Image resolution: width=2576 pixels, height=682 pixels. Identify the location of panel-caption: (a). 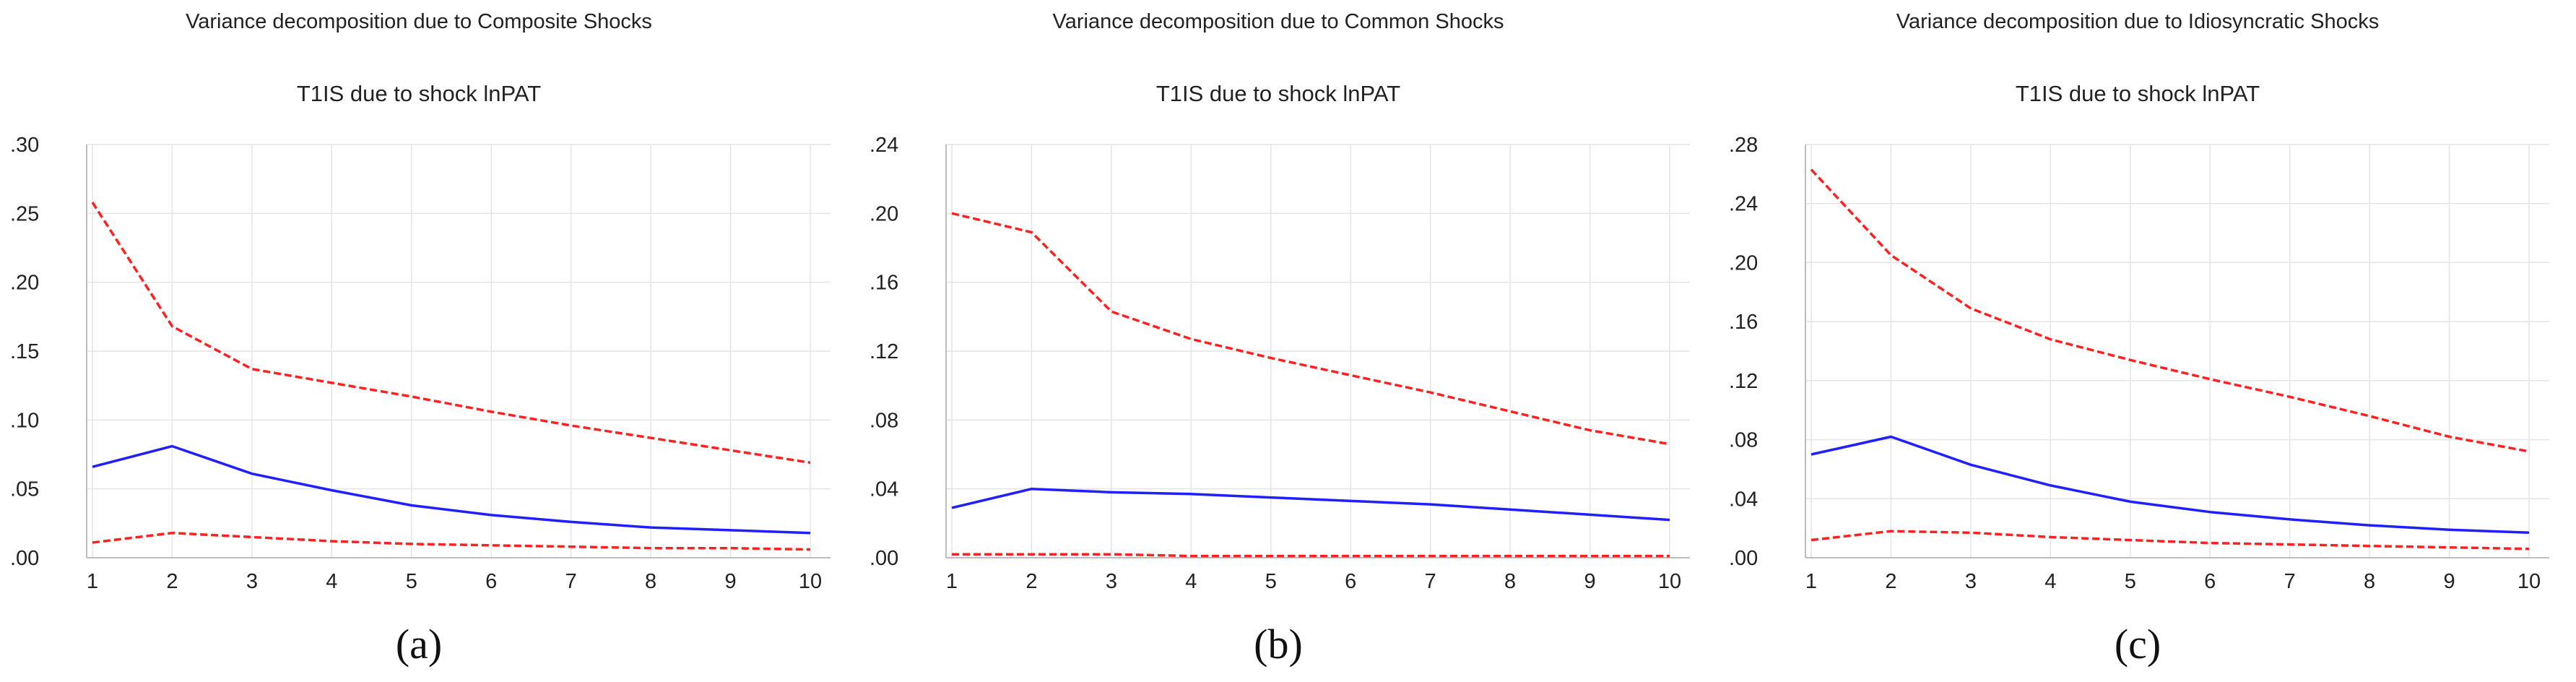
(419, 644).